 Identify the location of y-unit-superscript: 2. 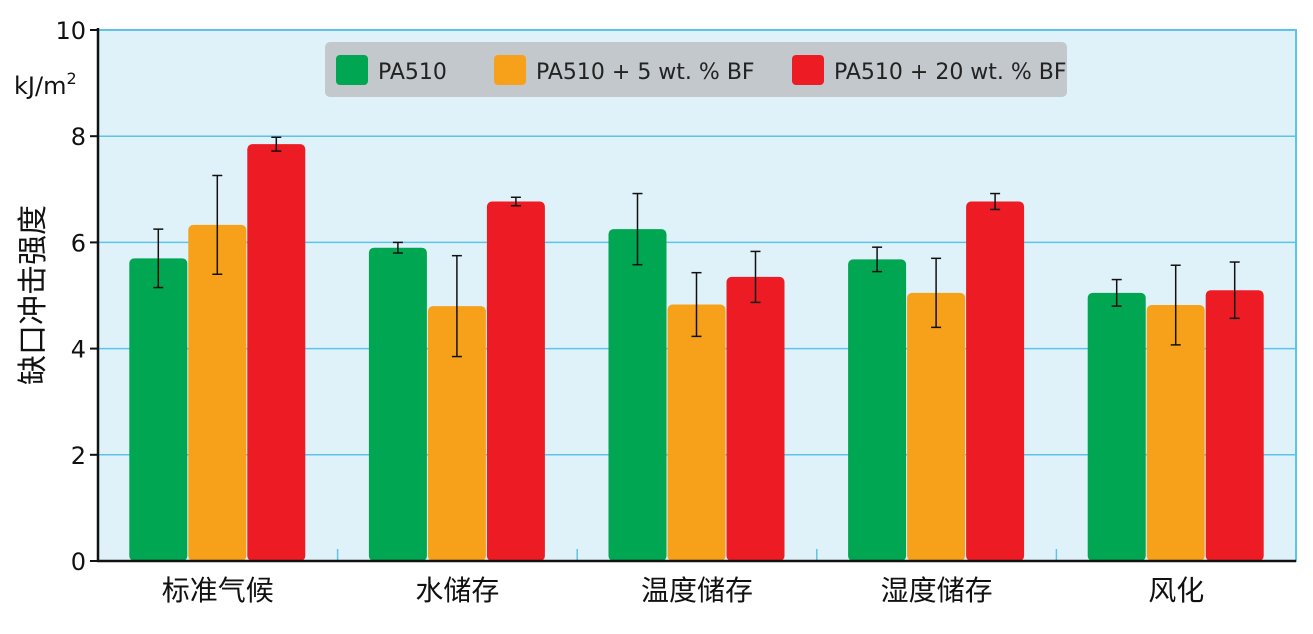
(71, 78).